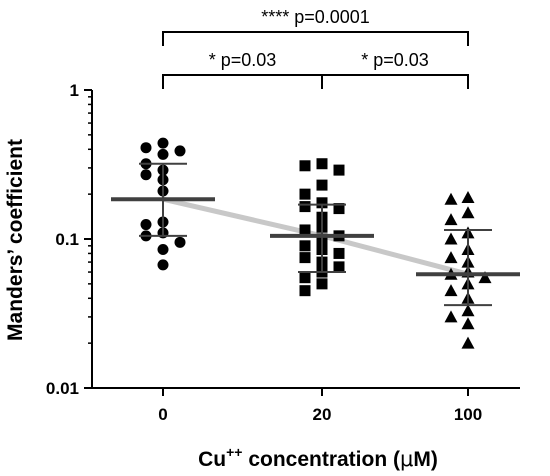 This screenshot has width=550, height=476. I want to click on y-tick-label: 1, so click(74, 90).